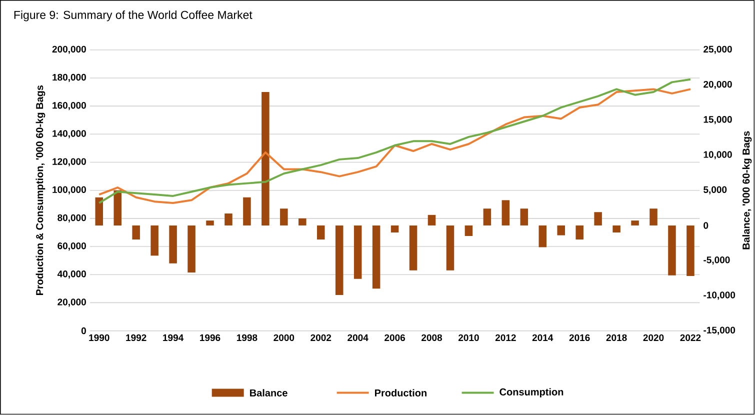 The height and width of the screenshot is (415, 755). I want to click on x-tick-label: 1998, so click(247, 338).